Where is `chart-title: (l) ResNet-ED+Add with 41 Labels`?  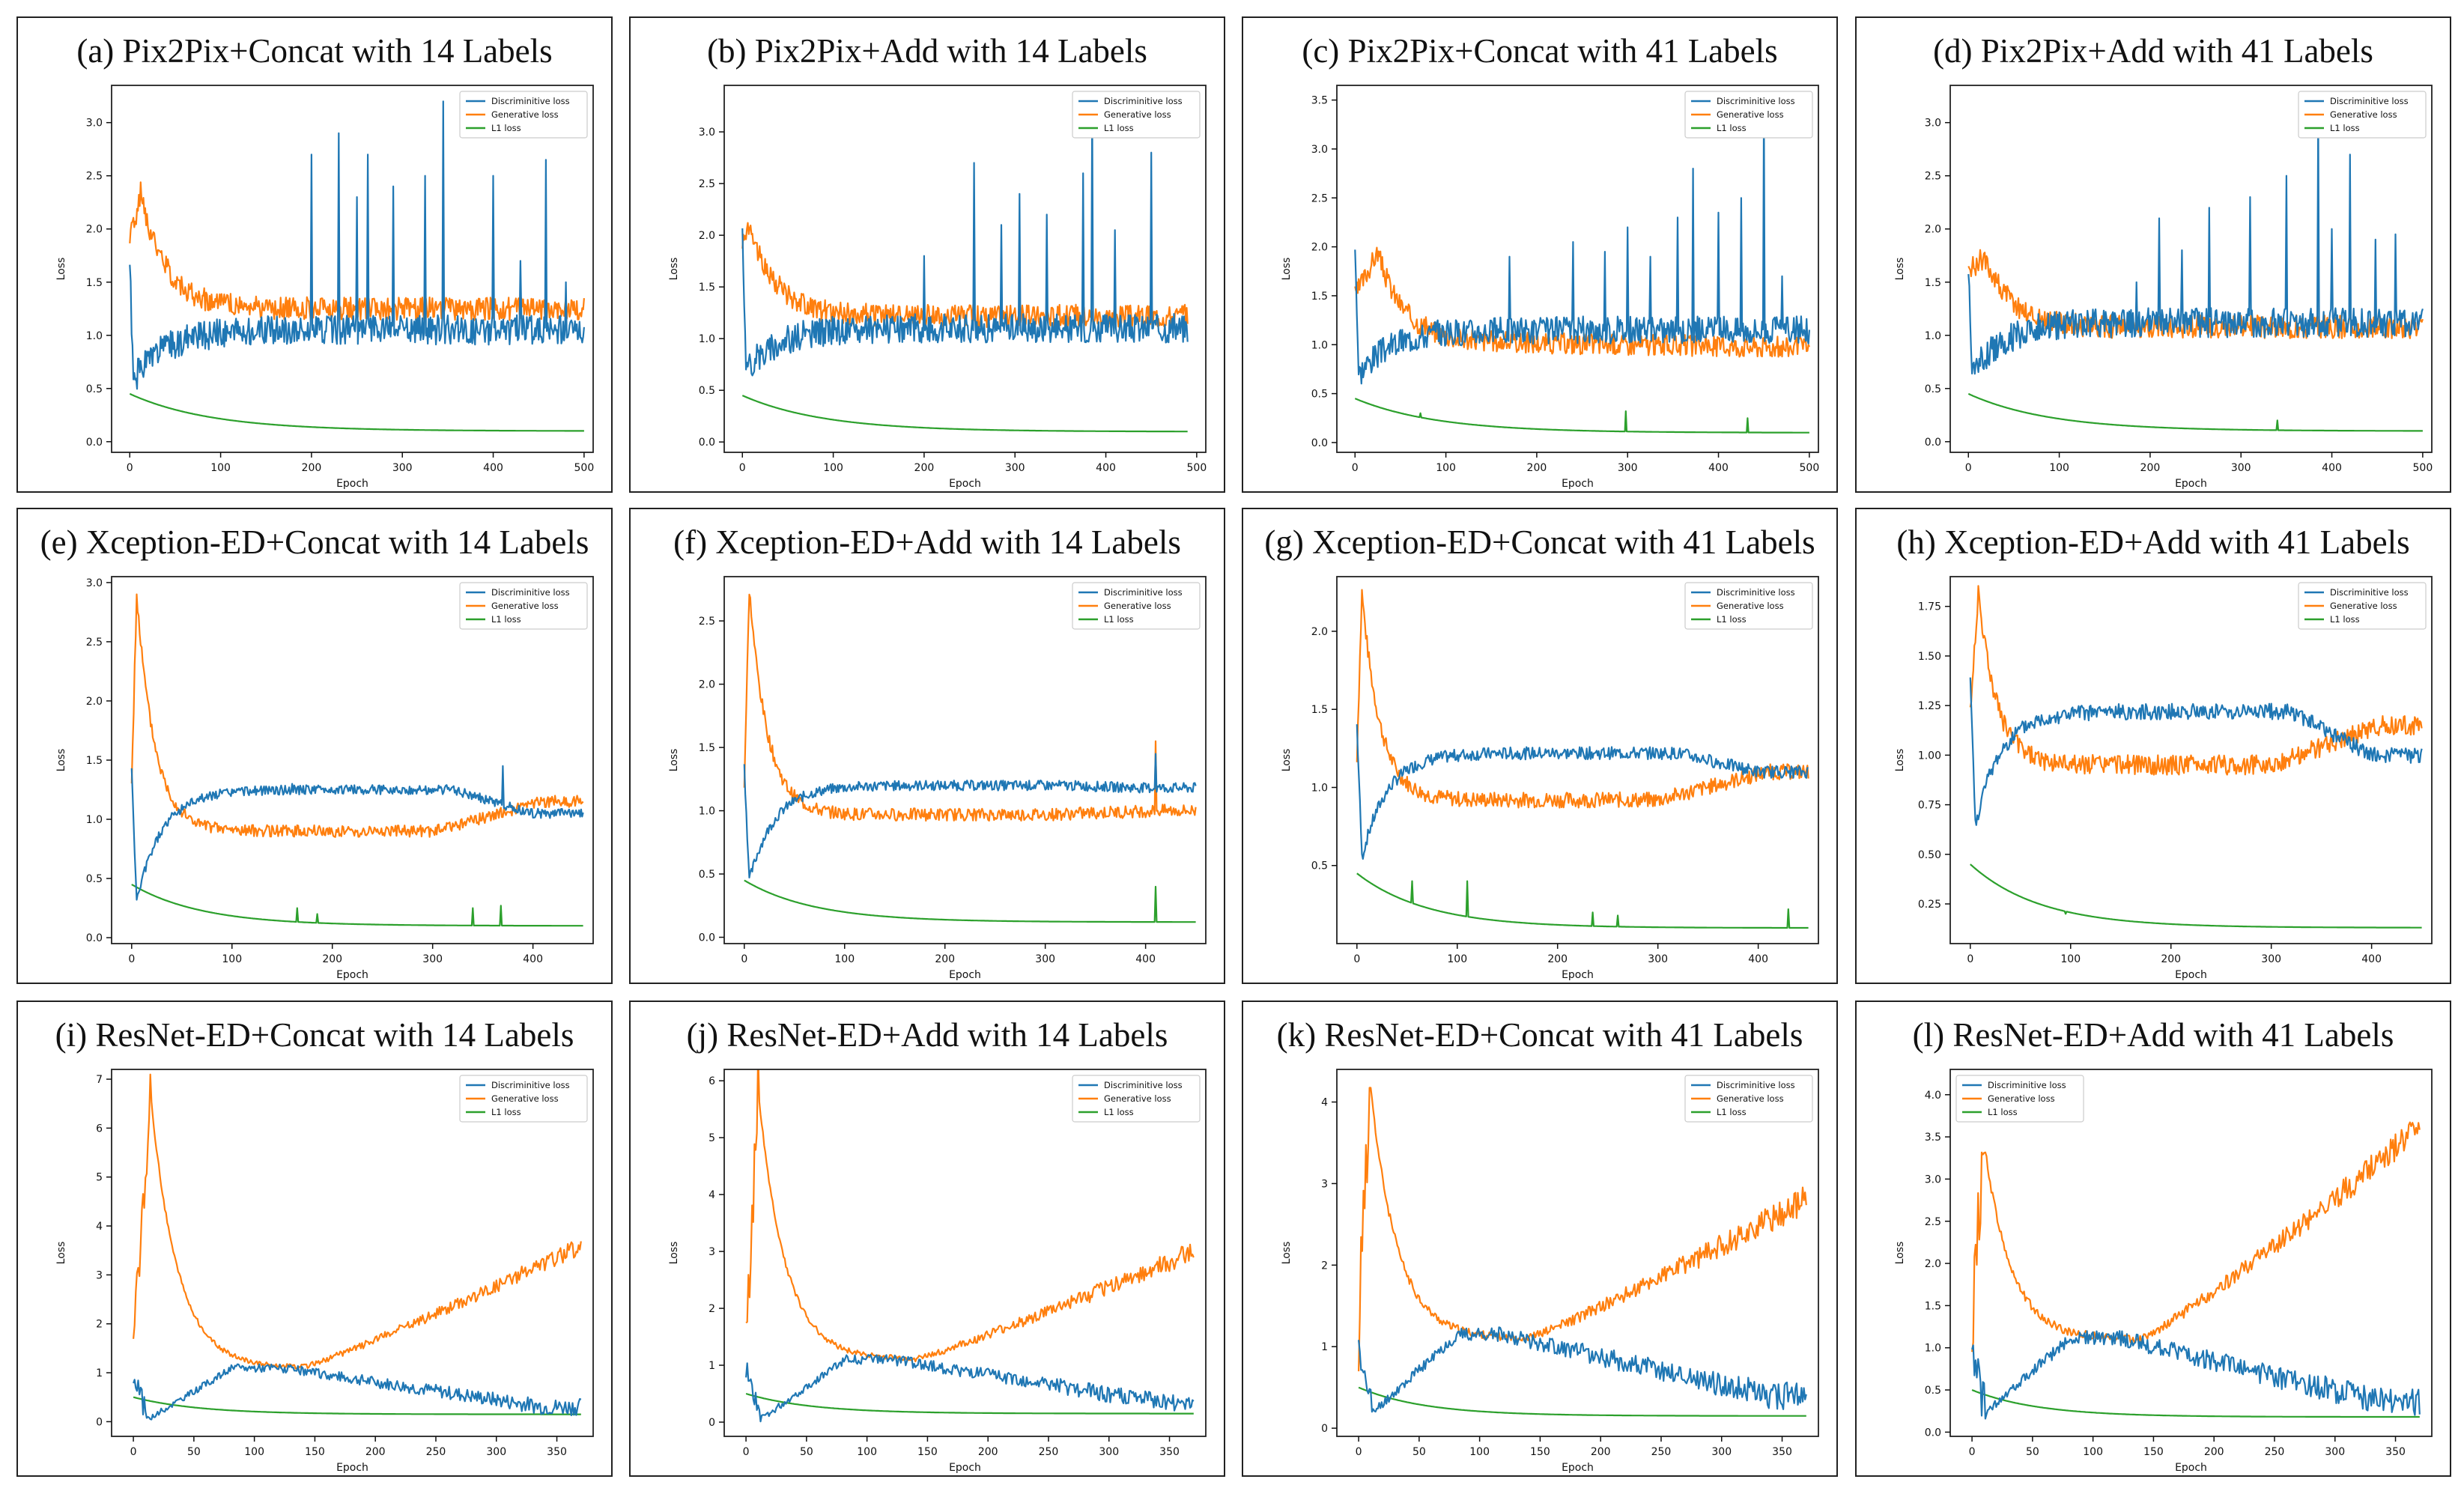 chart-title: (l) ResNet-ED+Add with 41 Labels is located at coordinates (2153, 1035).